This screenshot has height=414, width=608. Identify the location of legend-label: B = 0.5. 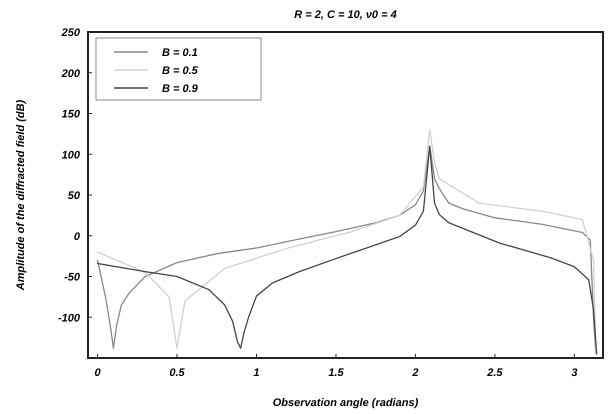
(180, 71).